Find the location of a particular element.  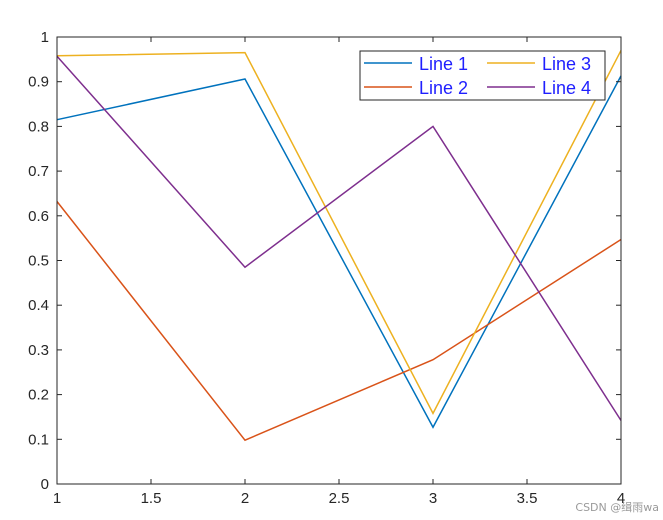

x-tick-label: 3.5 is located at coordinates (527, 498).